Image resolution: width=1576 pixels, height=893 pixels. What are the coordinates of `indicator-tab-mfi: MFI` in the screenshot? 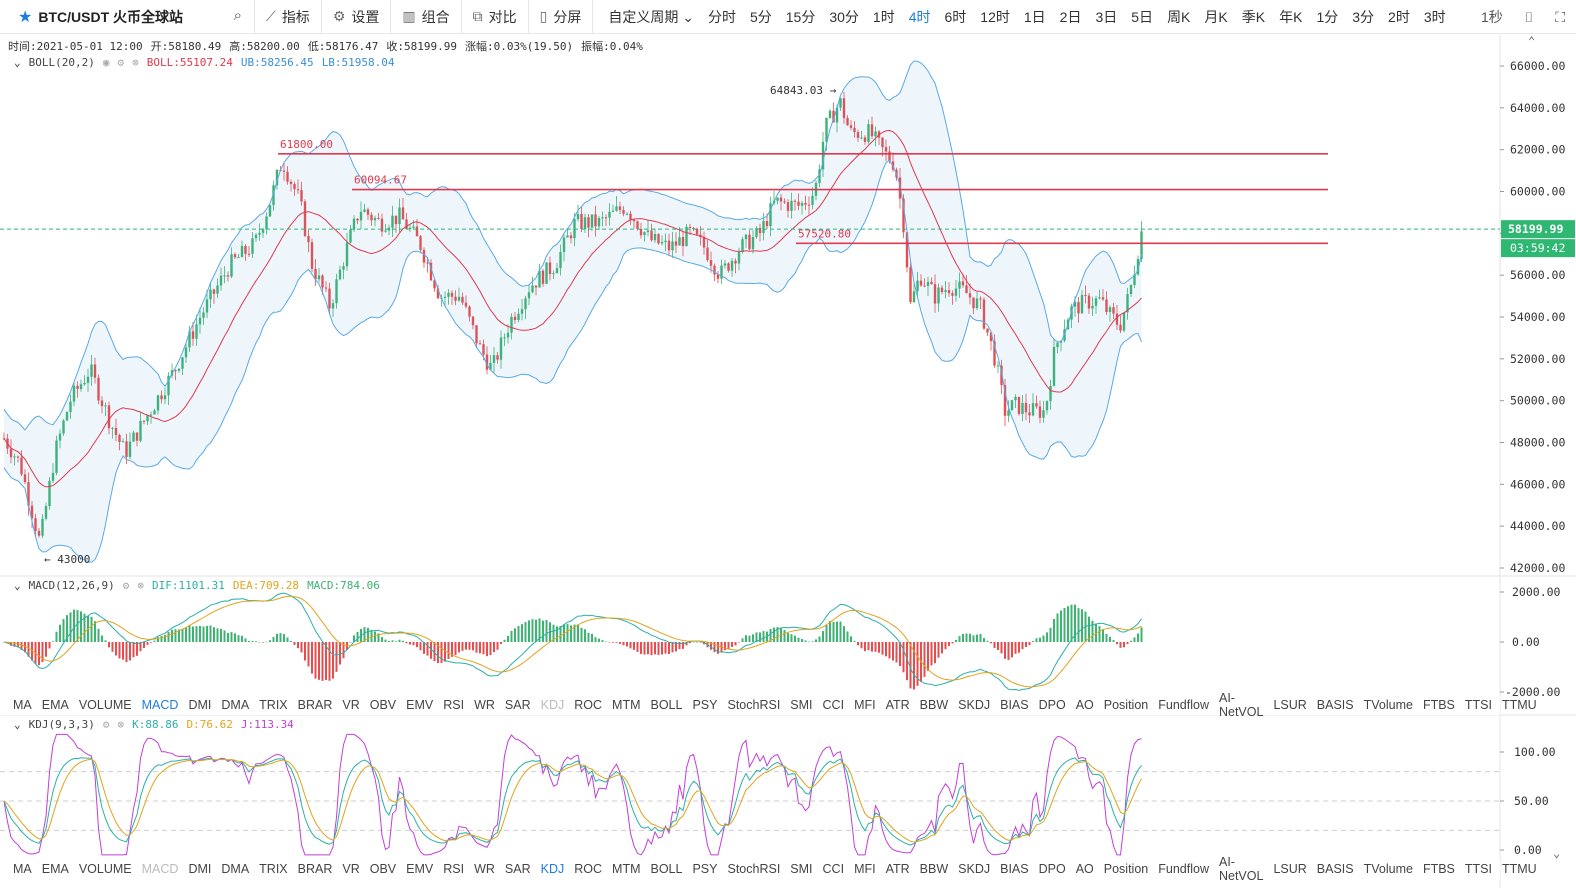 It's located at (865, 869).